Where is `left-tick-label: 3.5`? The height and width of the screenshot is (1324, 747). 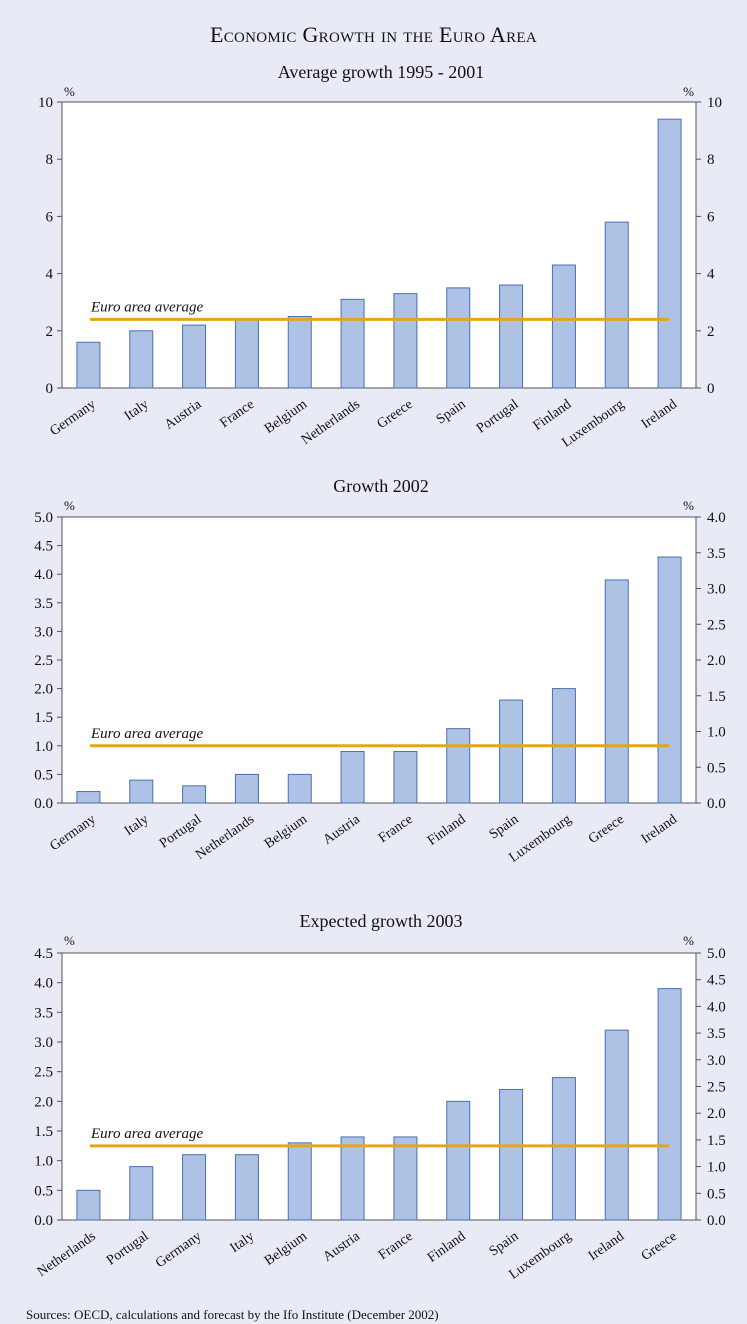 left-tick-label: 3.5 is located at coordinates (43, 604).